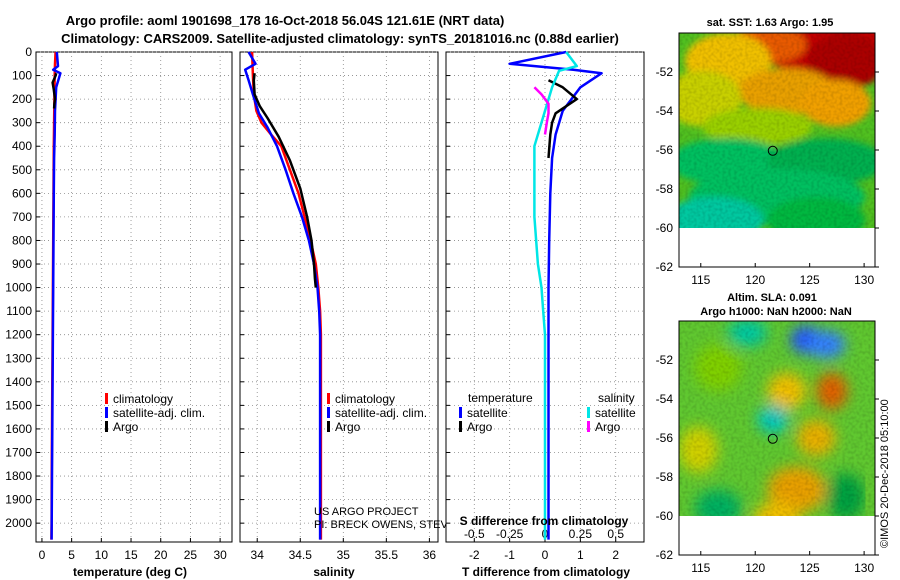 Image resolution: width=900 pixels, height=580 pixels. What do you see at coordinates (22, 170) in the screenshot?
I see `depth-tick-label: 500` at bounding box center [22, 170].